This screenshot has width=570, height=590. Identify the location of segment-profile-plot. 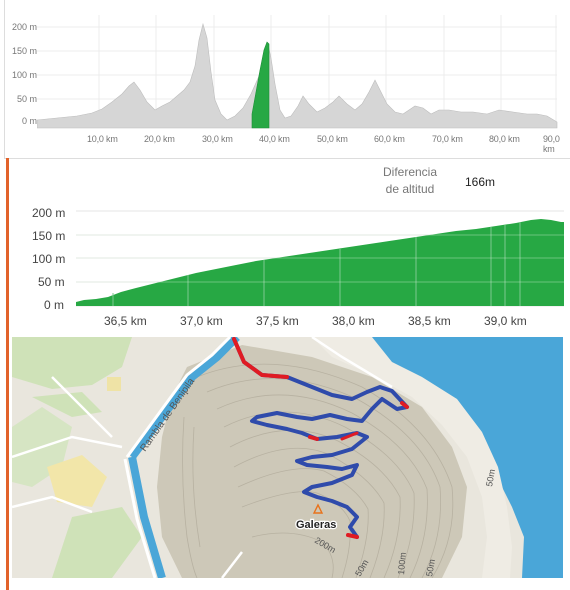
(320, 258).